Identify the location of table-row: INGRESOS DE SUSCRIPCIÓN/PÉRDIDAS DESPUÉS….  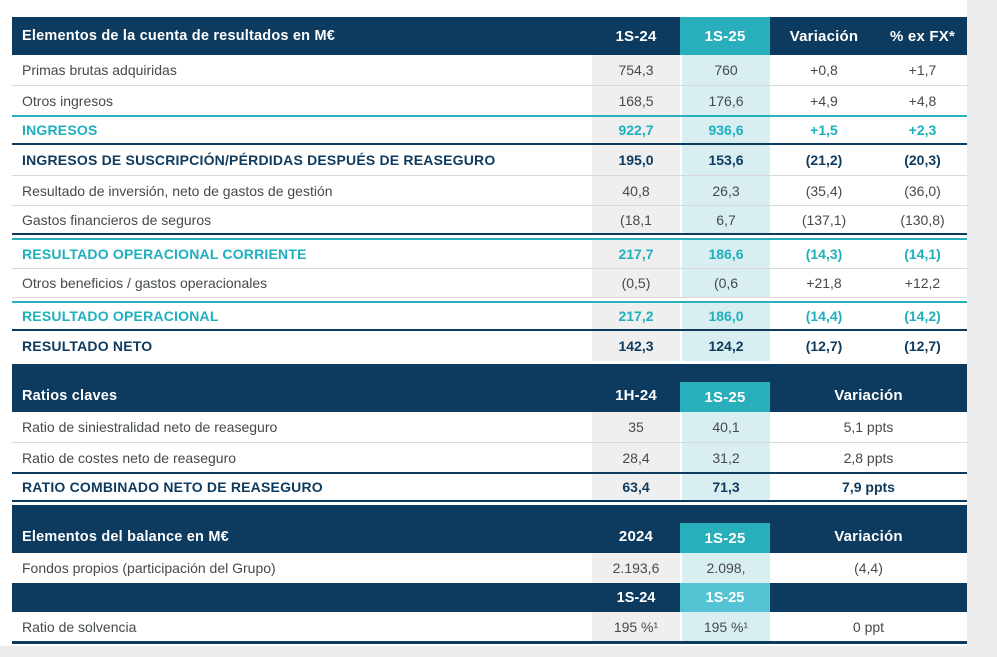
(489, 160).